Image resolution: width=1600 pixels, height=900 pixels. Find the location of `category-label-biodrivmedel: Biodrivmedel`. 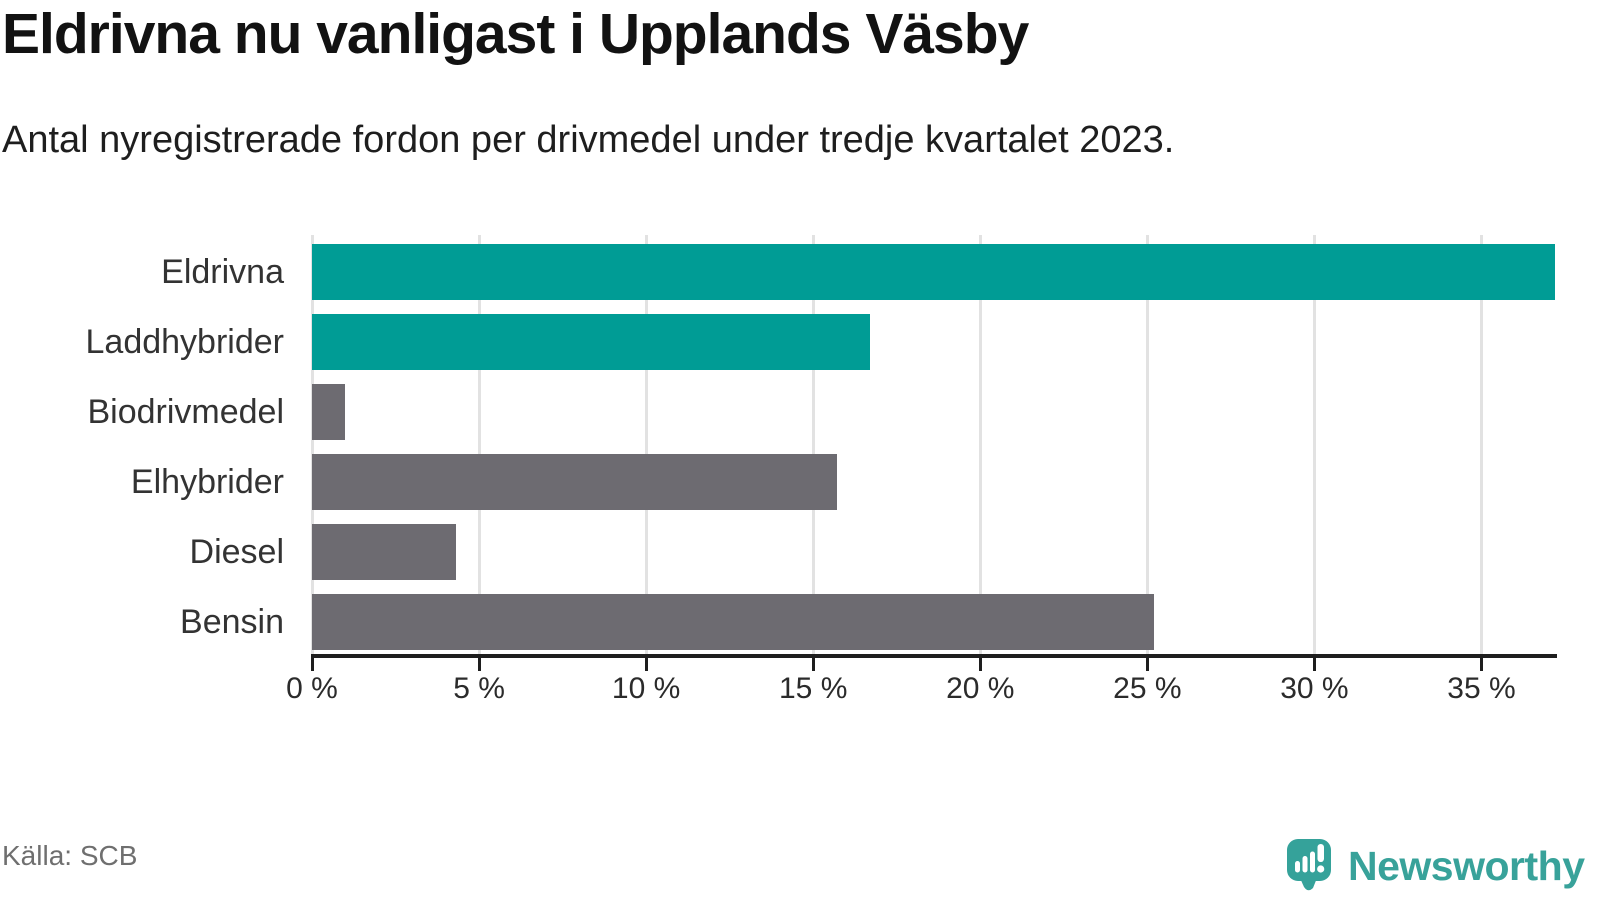

category-label-biodrivmedel: Biodrivmedel is located at coordinates (185, 412).